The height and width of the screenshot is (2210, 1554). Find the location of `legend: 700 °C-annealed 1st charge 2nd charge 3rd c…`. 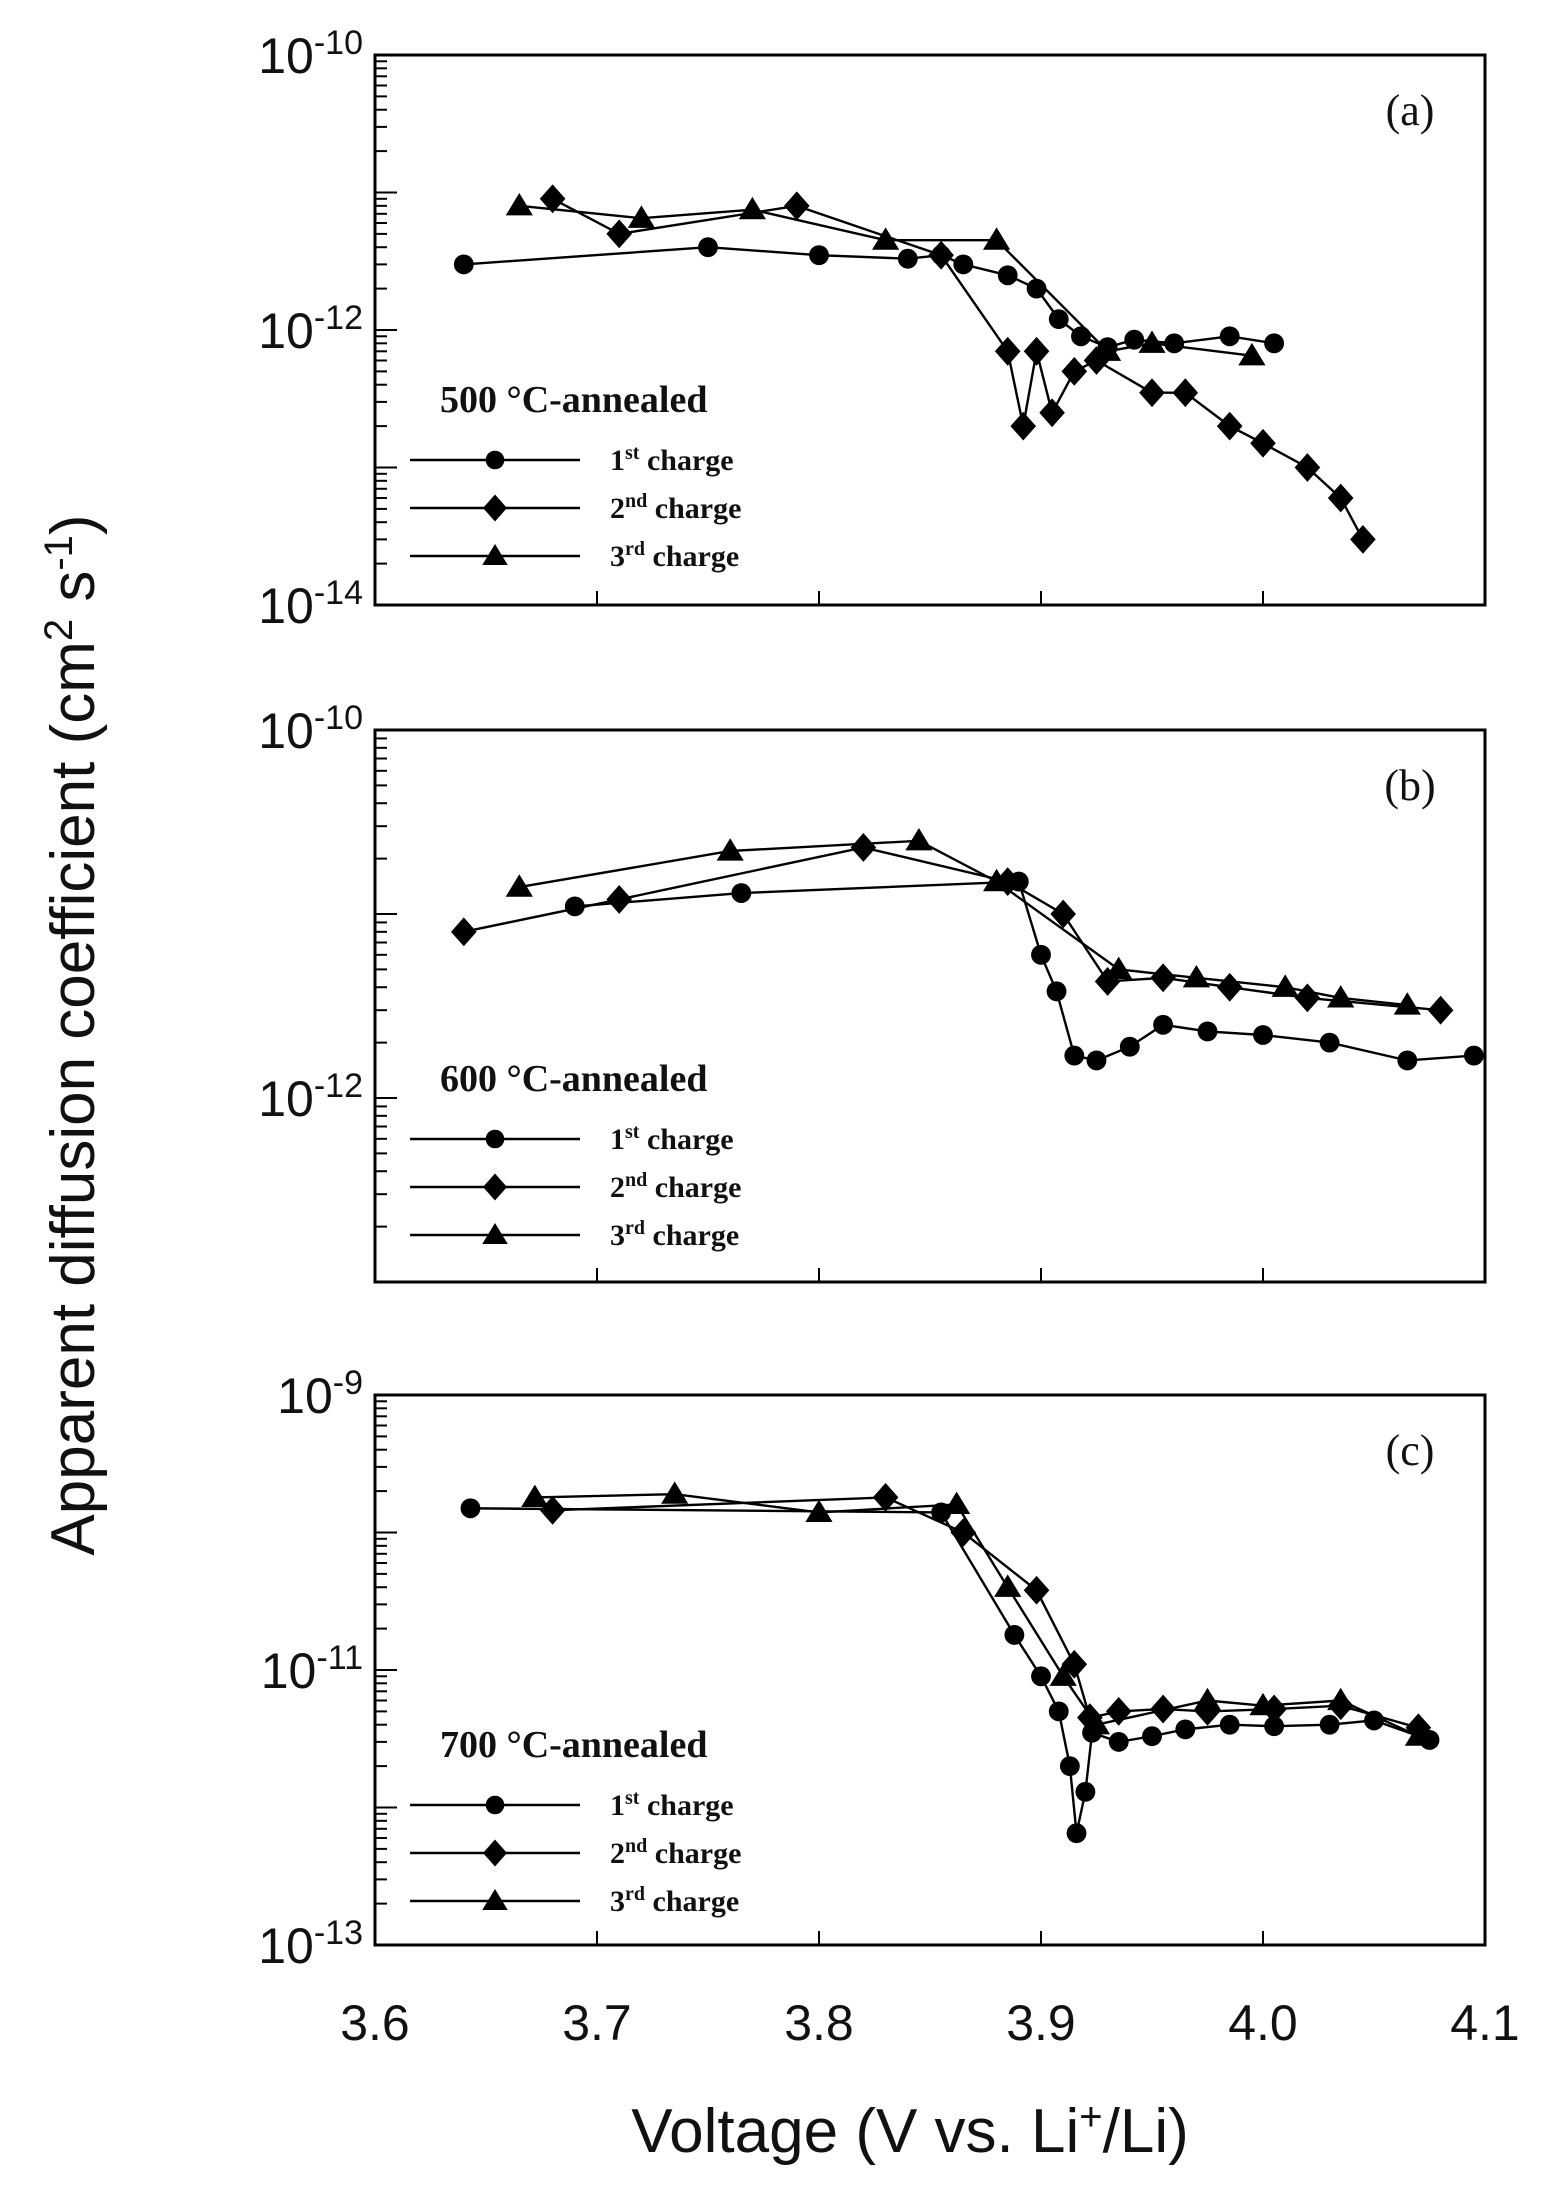

legend: 700 °C-annealed 1st charge 2nd charge 3rd c… is located at coordinates (575, 1821).